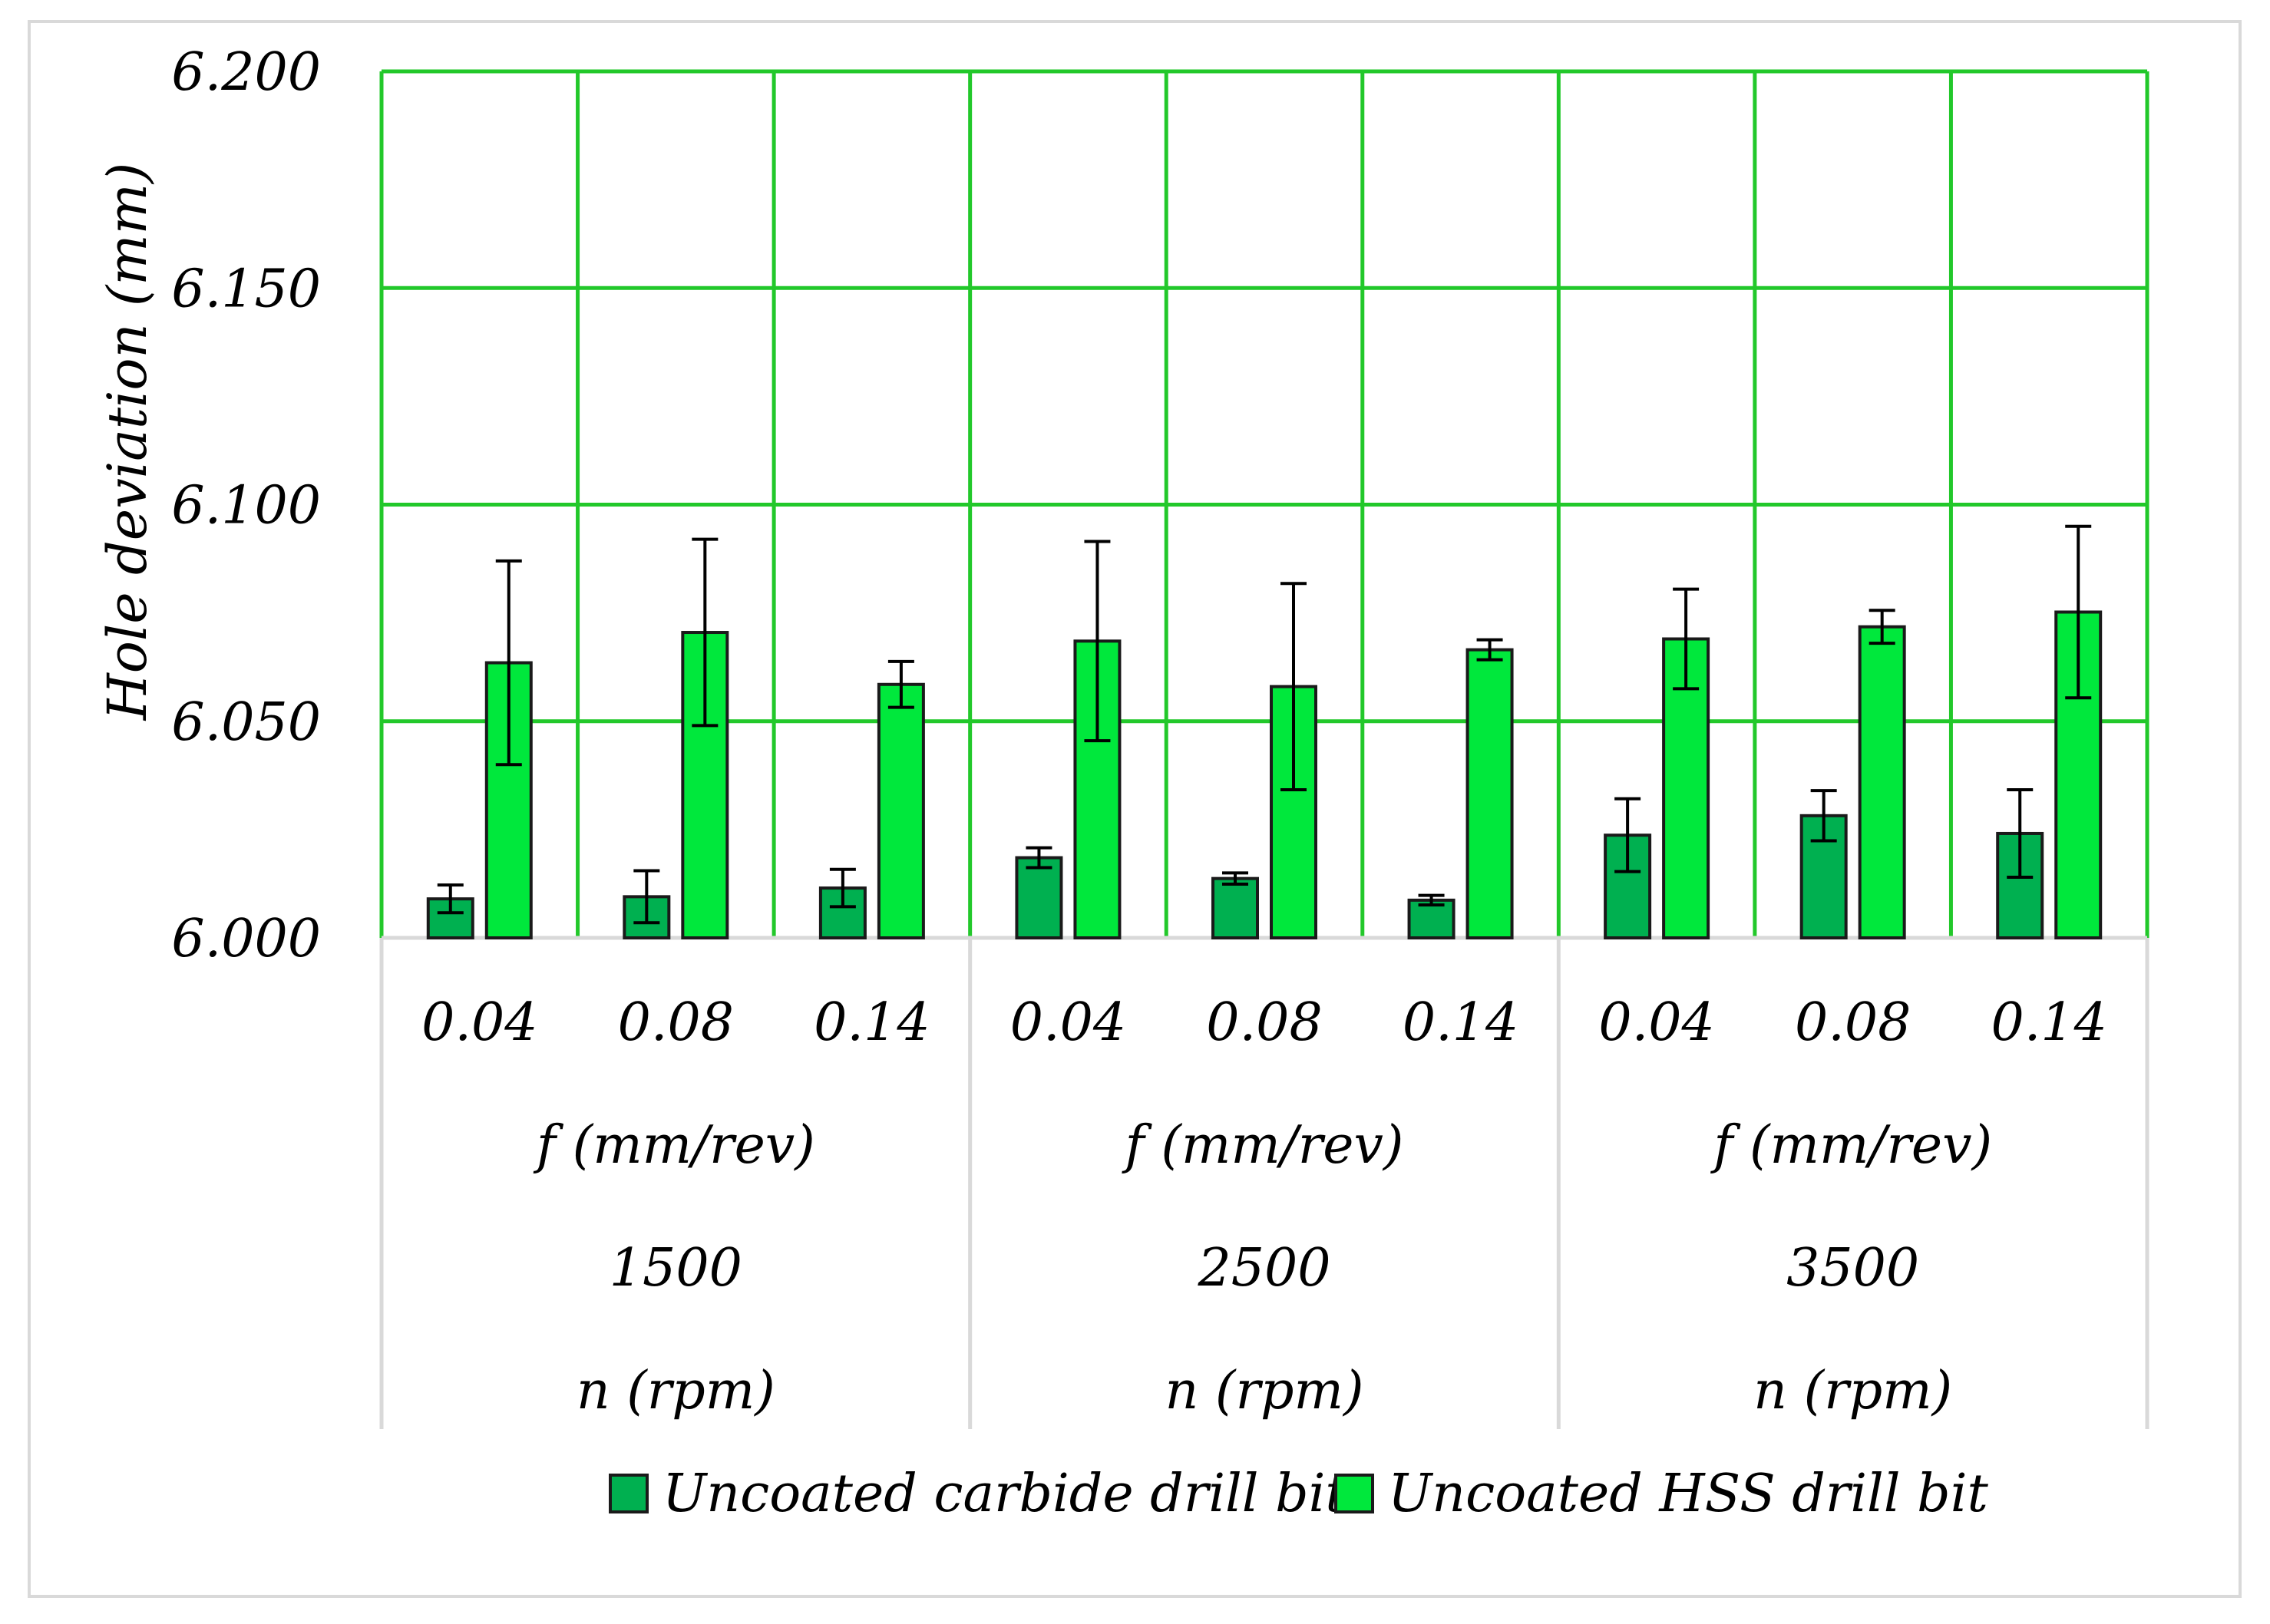 The width and height of the screenshot is (2270, 1624). Describe the element at coordinates (1263, 1268) in the screenshot. I see `speed-value-label: 2500` at that location.